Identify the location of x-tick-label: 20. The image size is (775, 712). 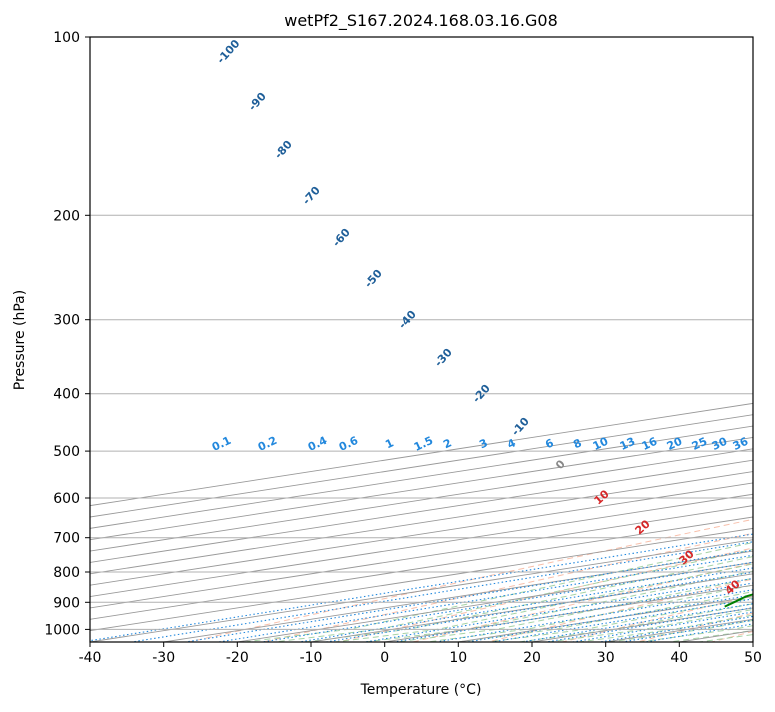
(532, 658).